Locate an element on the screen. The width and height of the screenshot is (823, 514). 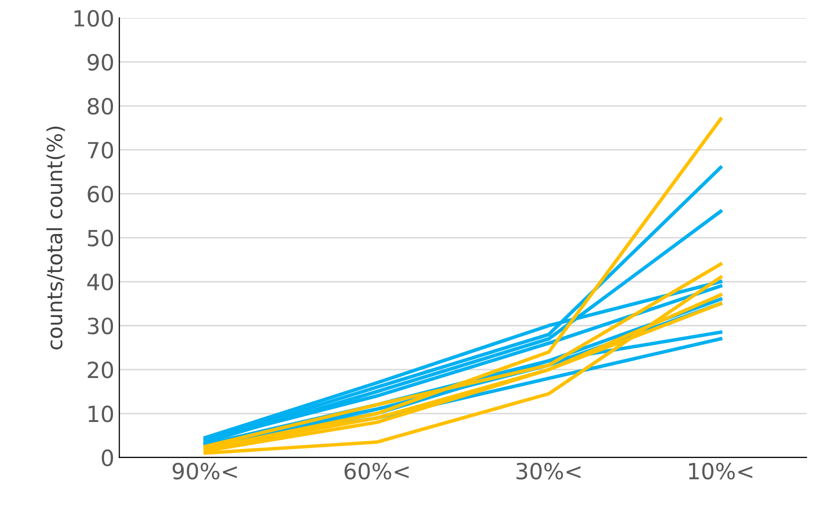
x-tick-label: 30%< is located at coordinates (548, 471).